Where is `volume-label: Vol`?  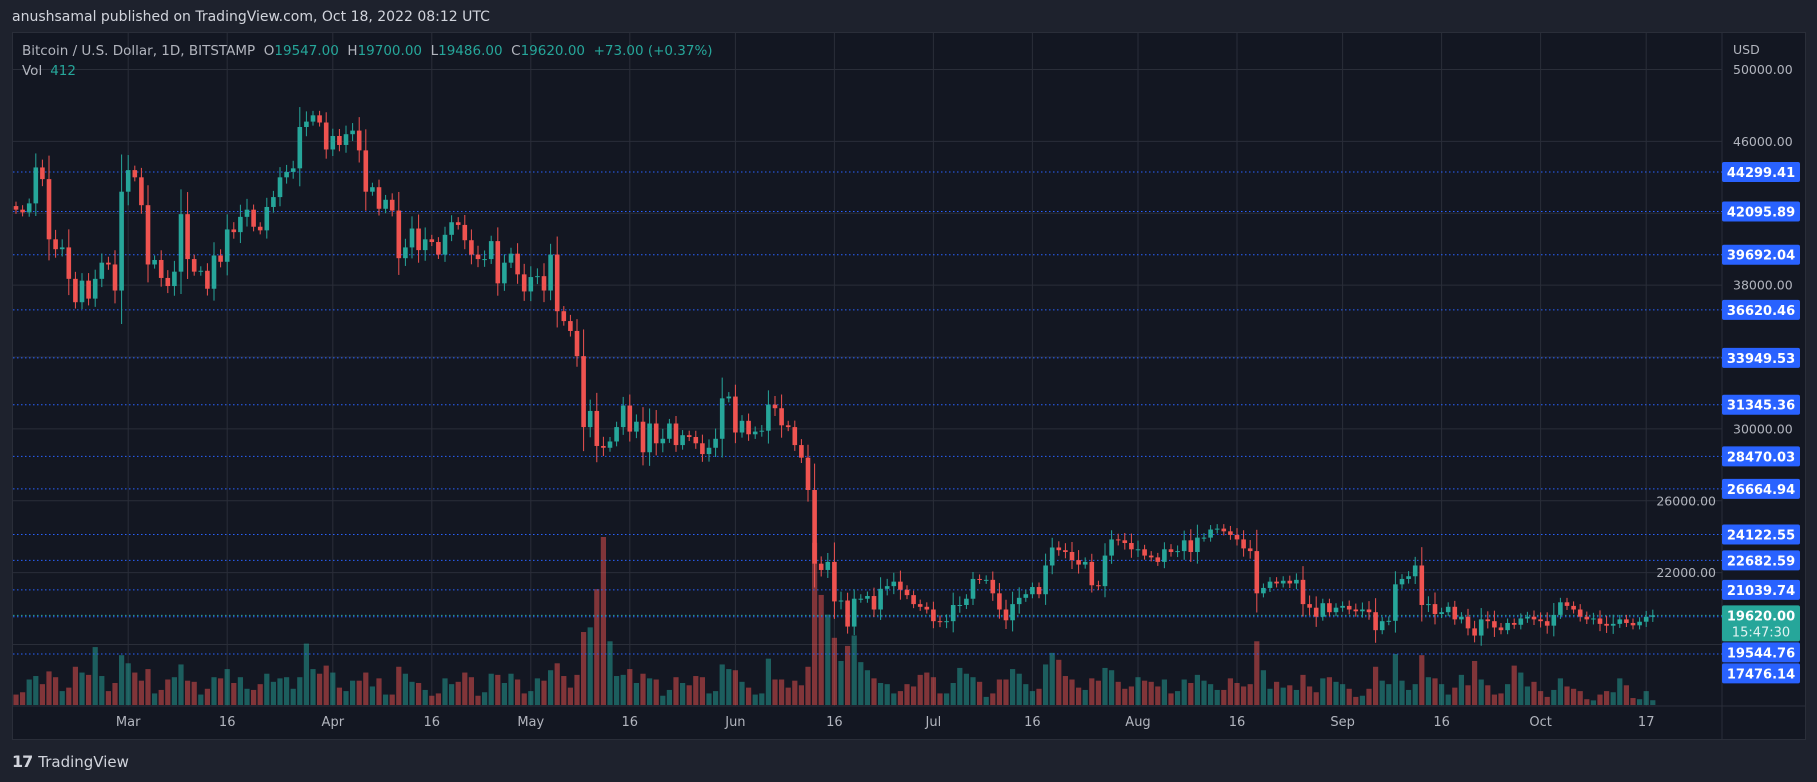 volume-label: Vol is located at coordinates (32, 71).